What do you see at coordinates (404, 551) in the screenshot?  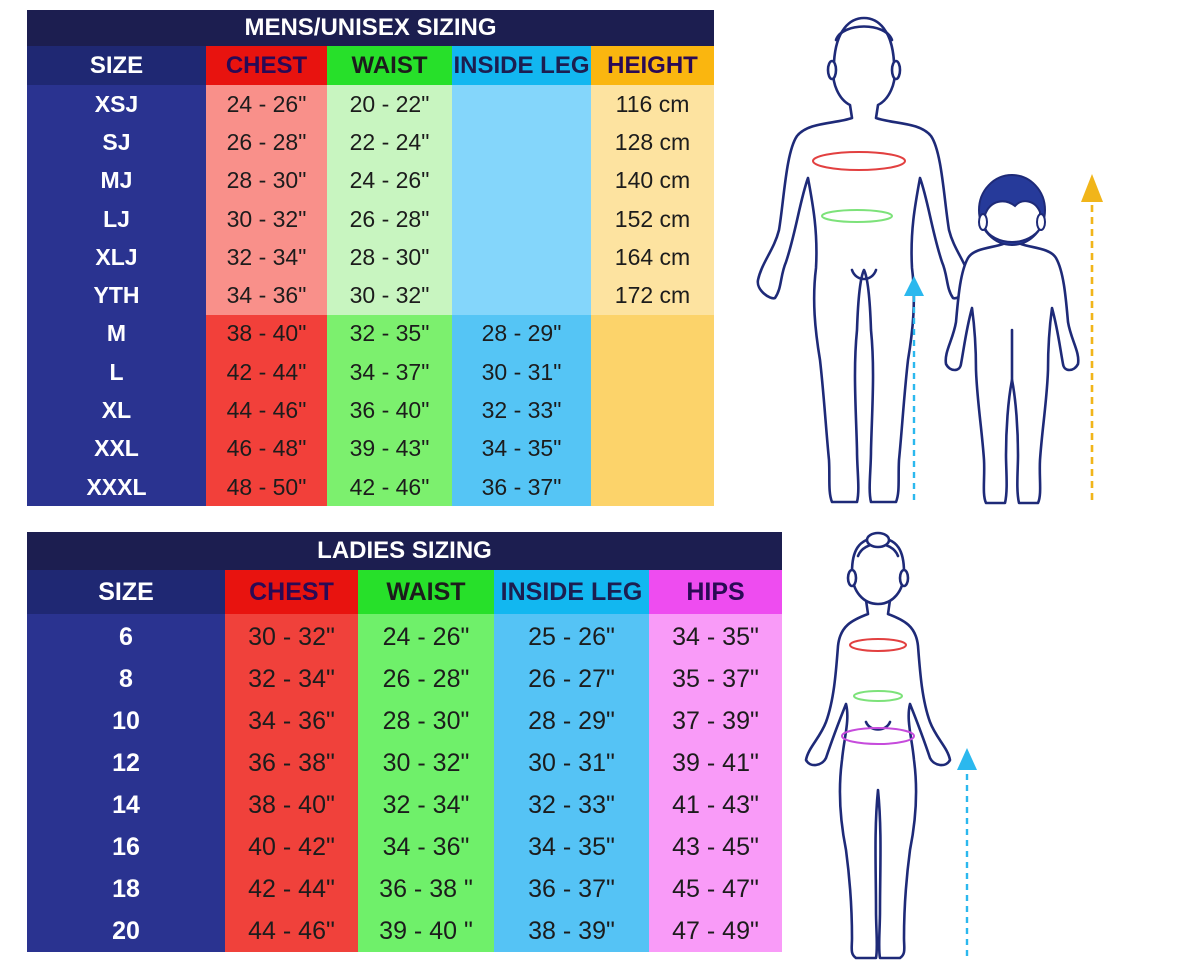 I see `ladies-table-title: LADIES SIZING` at bounding box center [404, 551].